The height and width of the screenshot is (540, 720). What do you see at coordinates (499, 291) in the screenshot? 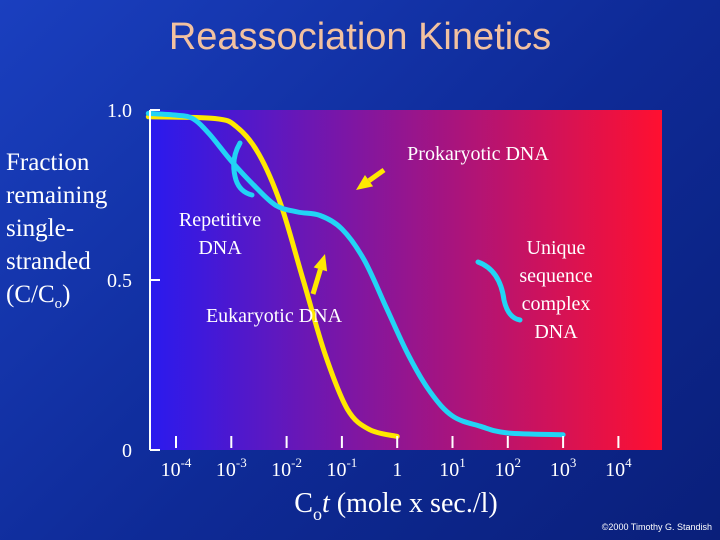
I see `brace-unique` at bounding box center [499, 291].